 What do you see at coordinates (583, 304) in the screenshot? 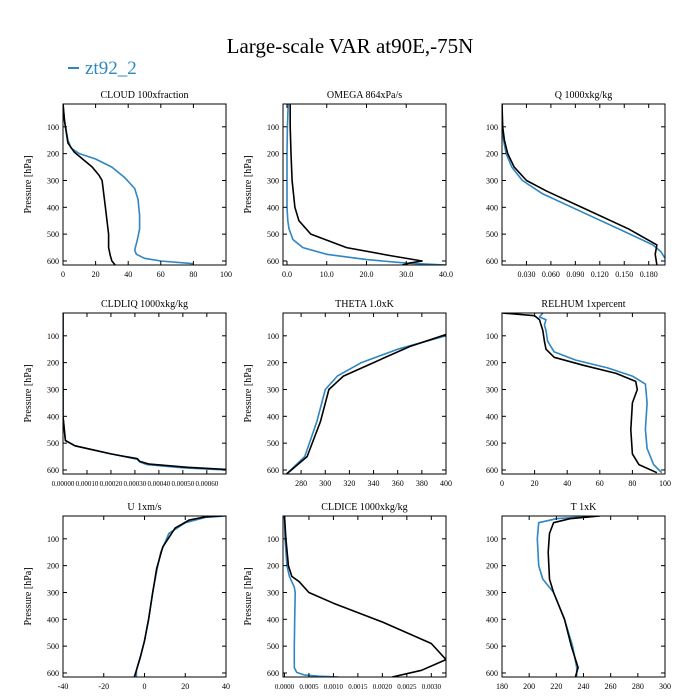
I see `panel-title-relhum: RELHUM 1xpercent` at bounding box center [583, 304].